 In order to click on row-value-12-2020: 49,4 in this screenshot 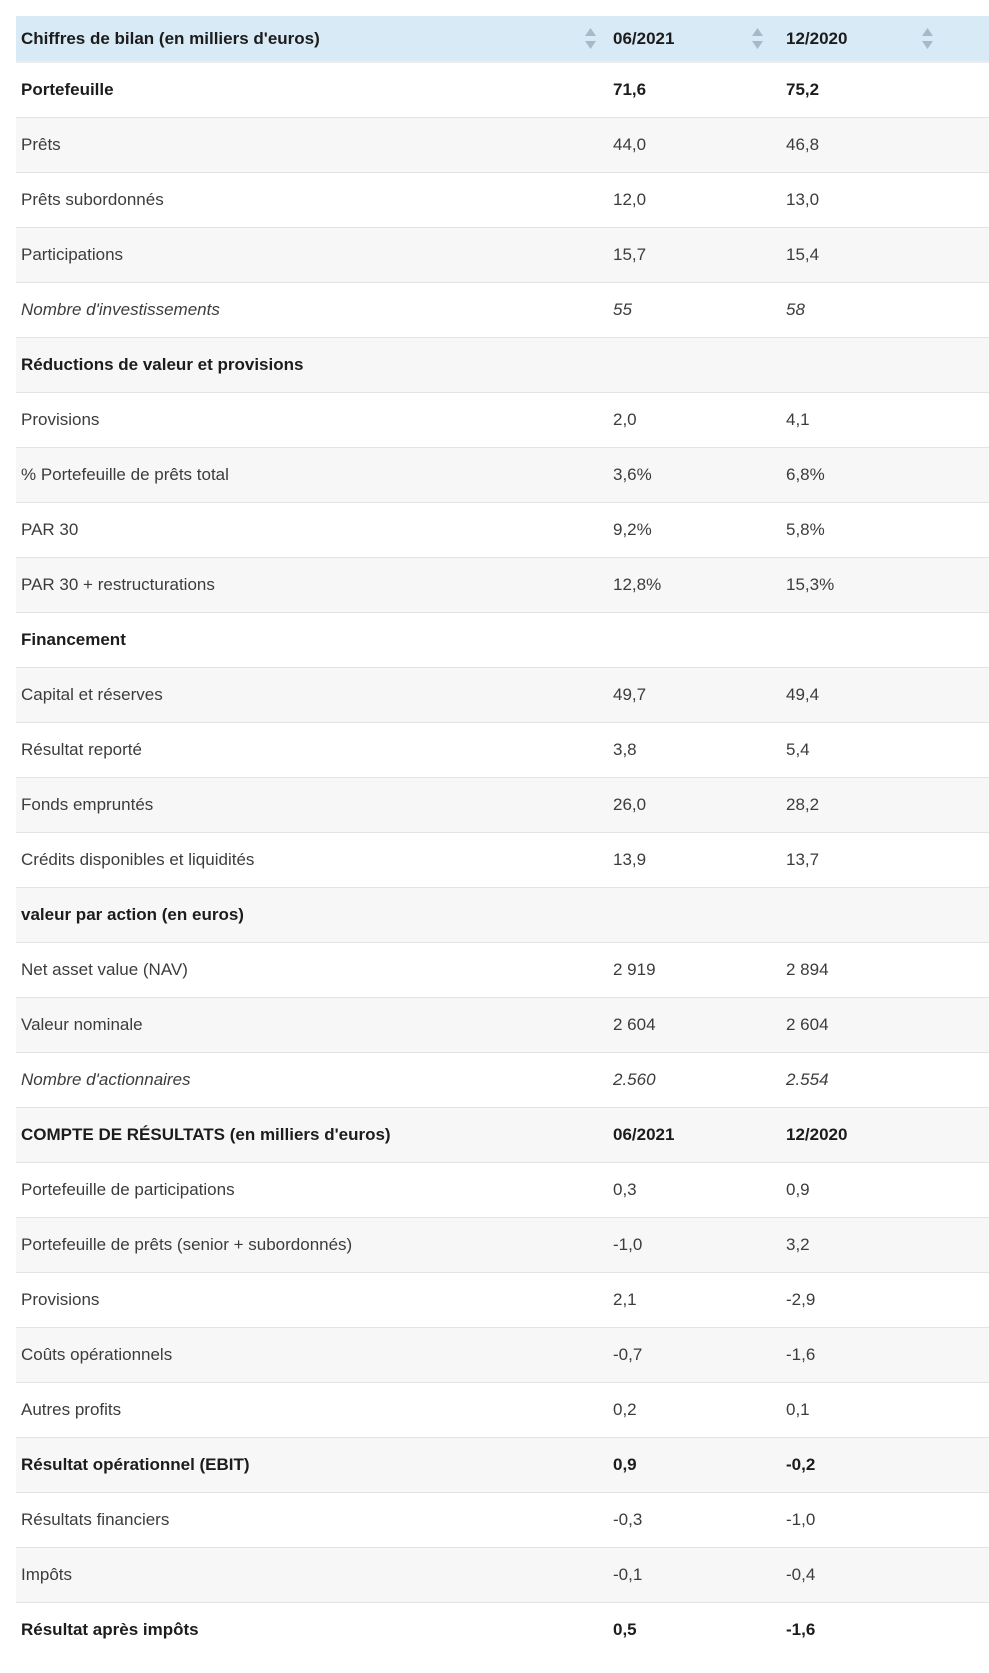, I will do `click(803, 694)`.